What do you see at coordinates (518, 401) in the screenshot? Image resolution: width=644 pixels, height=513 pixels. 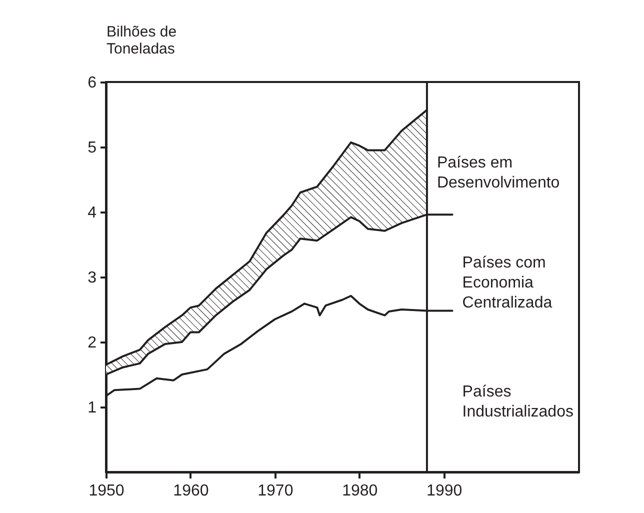 I see `text: Países Industrializados` at bounding box center [518, 401].